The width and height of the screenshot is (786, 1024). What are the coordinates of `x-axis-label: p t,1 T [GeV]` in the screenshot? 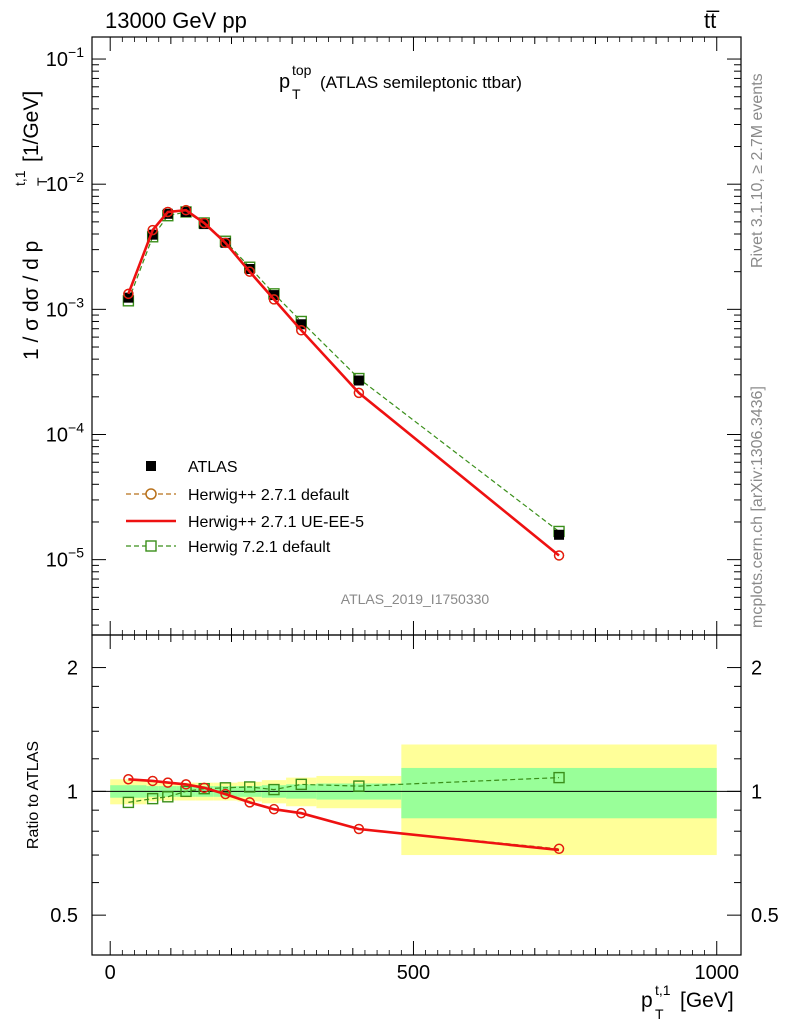 It's located at (687, 1002).